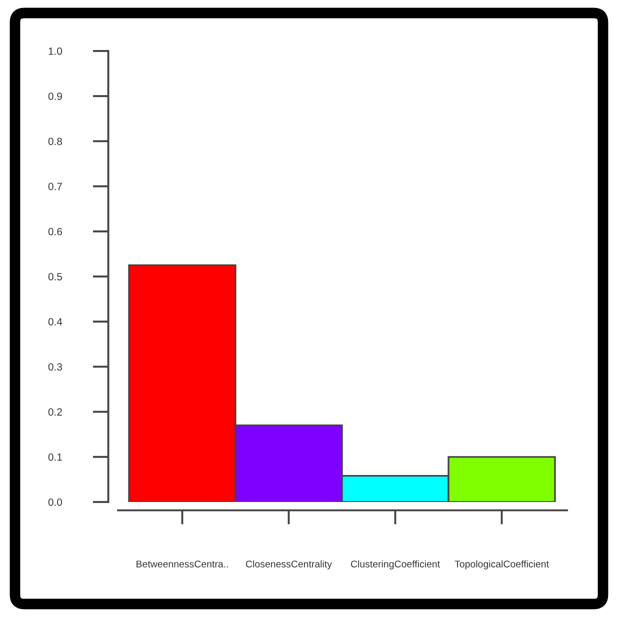 The image size is (618, 617). What do you see at coordinates (395, 565) in the screenshot?
I see `x-tick-label: ClusteringCoefficient` at bounding box center [395, 565].